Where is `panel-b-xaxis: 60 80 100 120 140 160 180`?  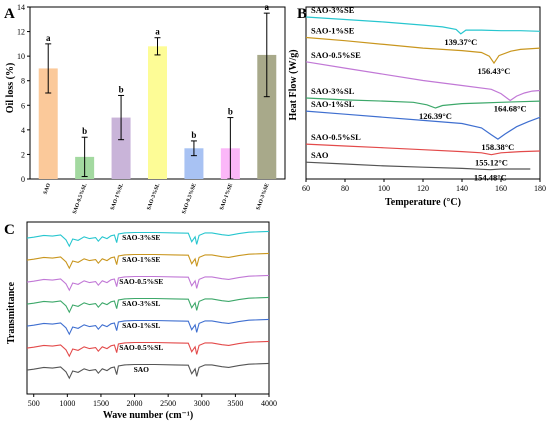 panel-b-xaxis: 60 80 100 120 140 160 180 is located at coordinates (424, 186).